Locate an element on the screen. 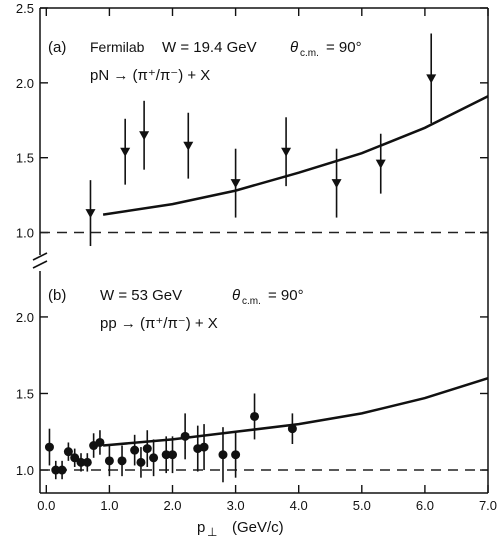 This screenshot has width=502, height=542. x-axis-label-main: p is located at coordinates (201, 527).